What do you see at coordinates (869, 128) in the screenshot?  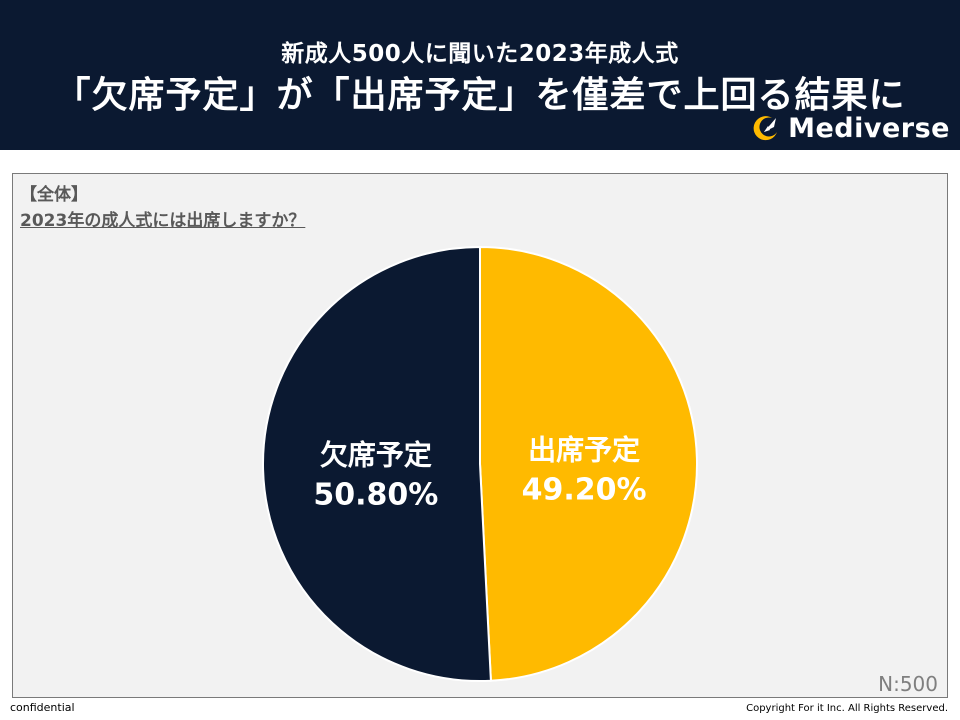 I see `logo-wordmark: Mediverse` at bounding box center [869, 128].